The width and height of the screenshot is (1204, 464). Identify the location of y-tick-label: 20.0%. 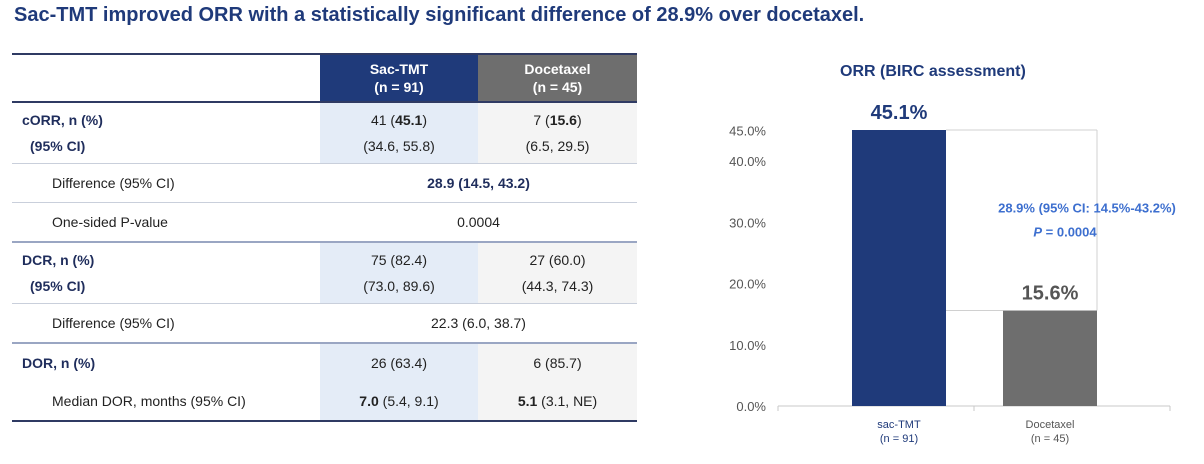
(747, 284).